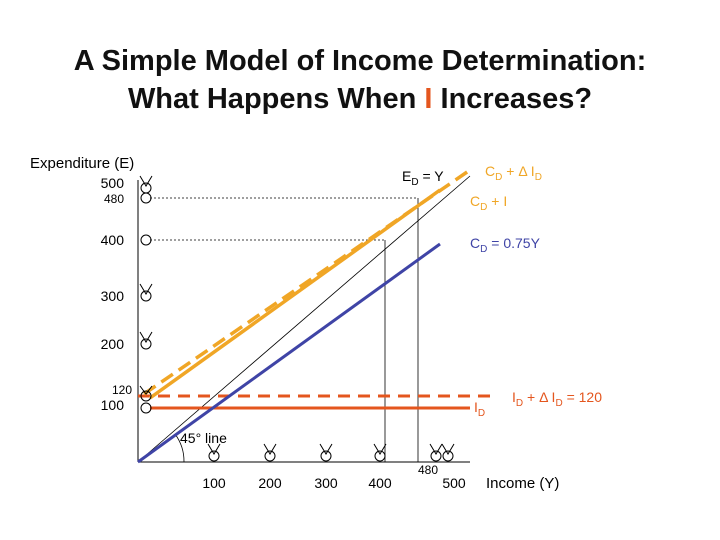  What do you see at coordinates (276, 99) in the screenshot?
I see `title-line-2-pre: What Happens When` at bounding box center [276, 99].